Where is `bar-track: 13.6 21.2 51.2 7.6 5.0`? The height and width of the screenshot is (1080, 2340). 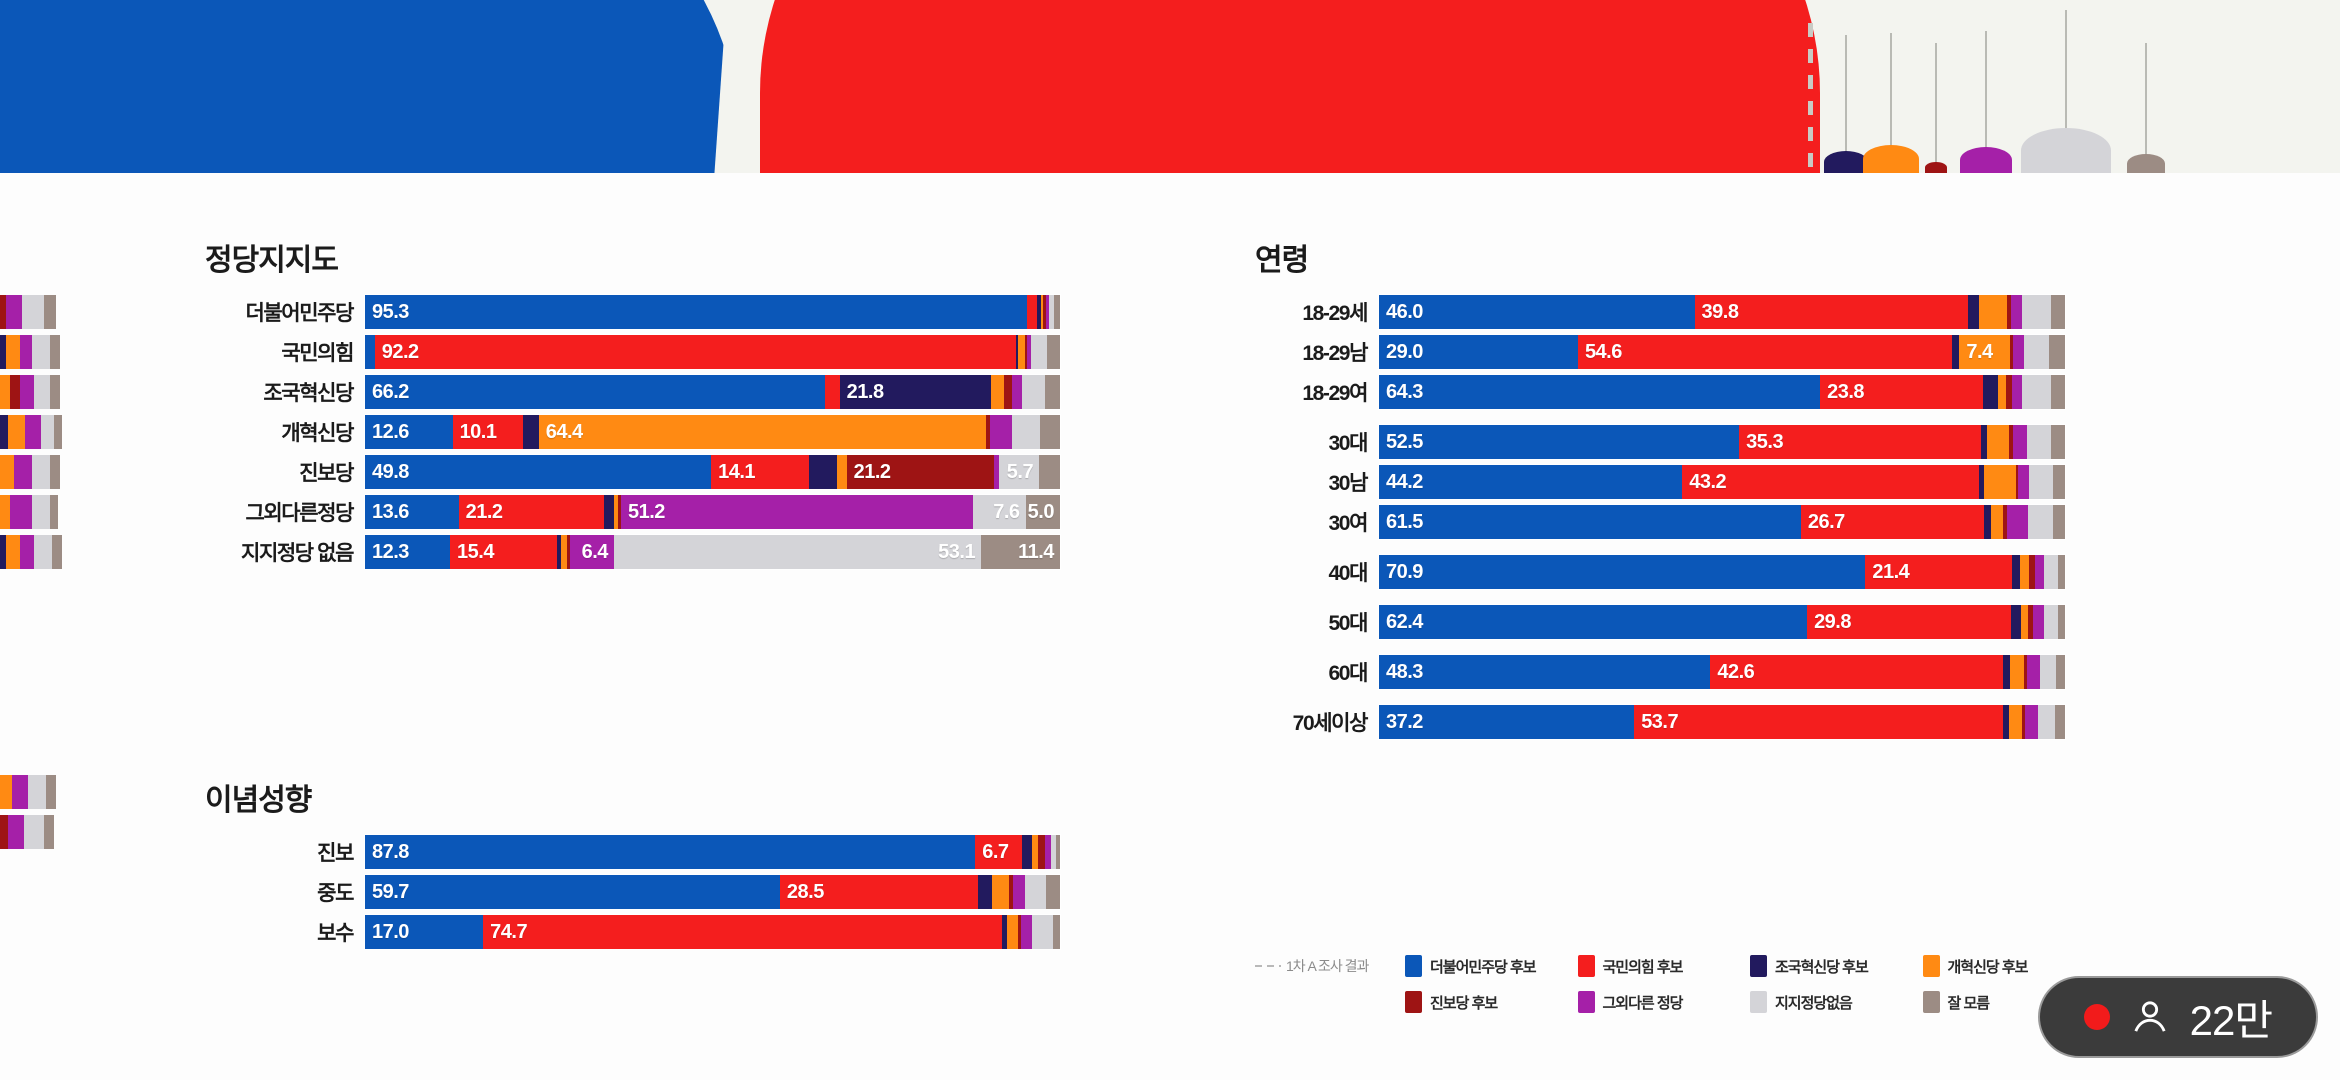 bar-track: 13.6 21.2 51.2 7.6 5.0 is located at coordinates (712, 512).